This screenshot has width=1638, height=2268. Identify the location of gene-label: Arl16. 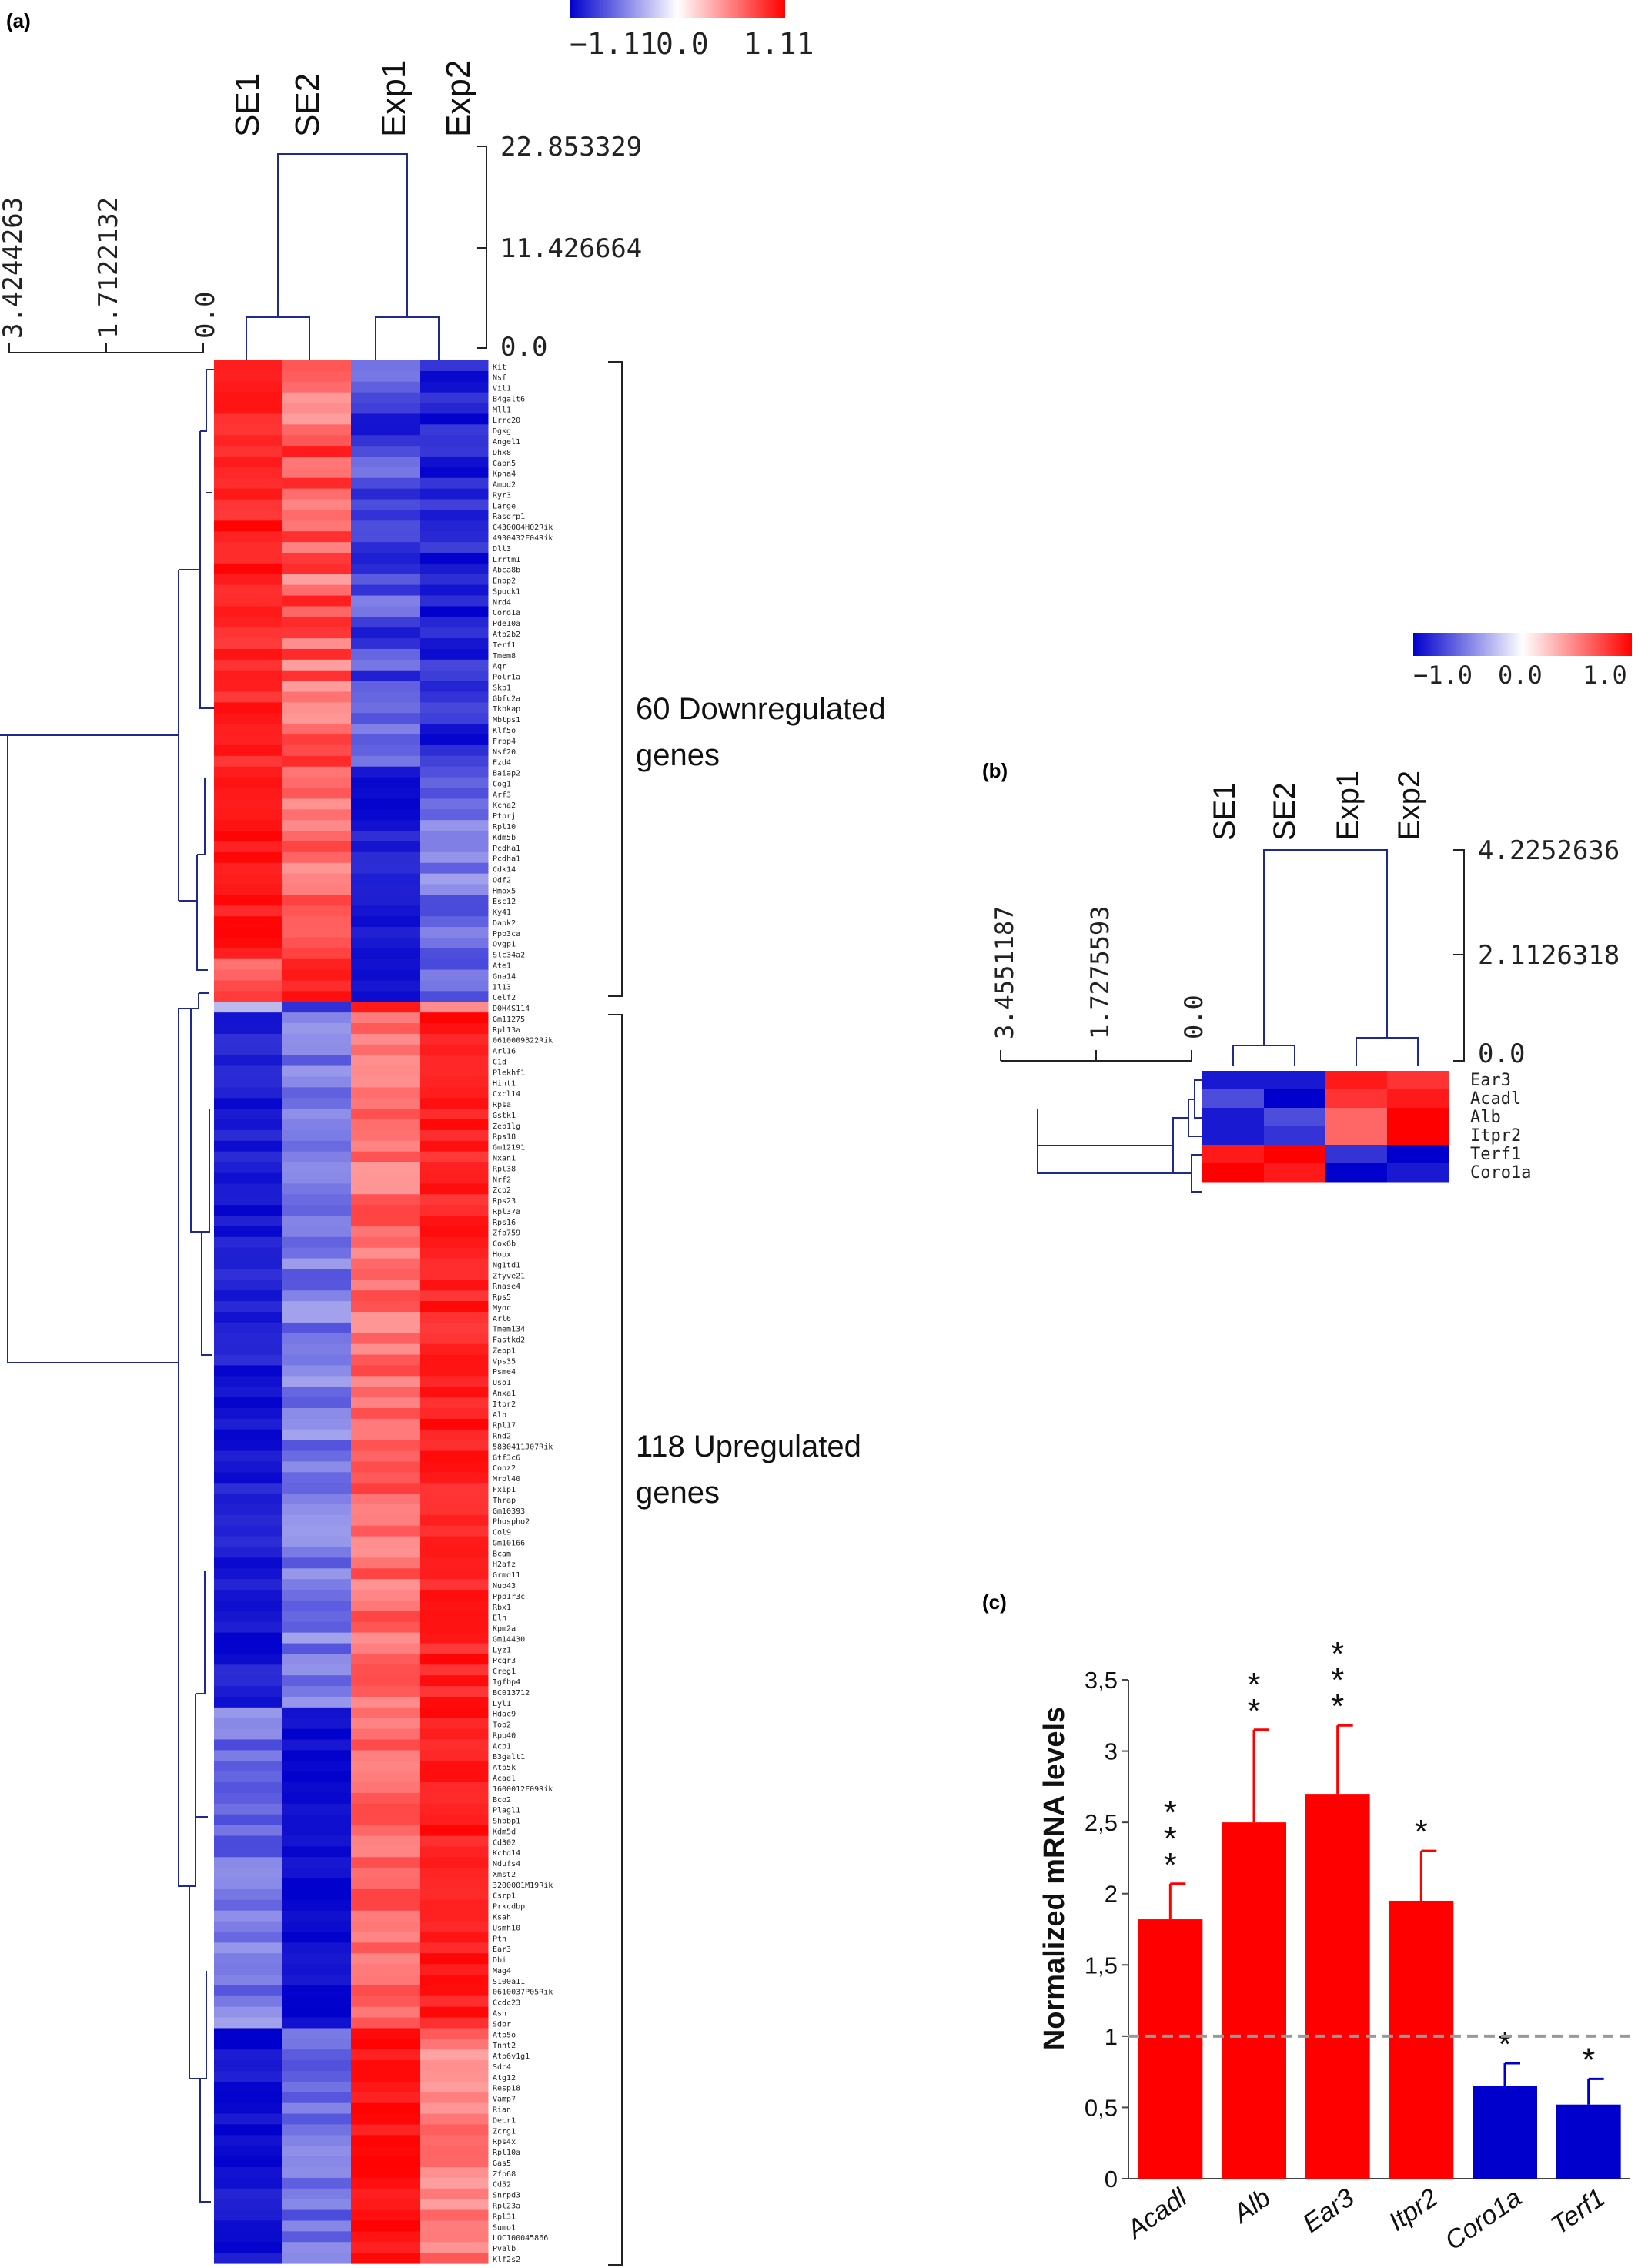
(505, 1052).